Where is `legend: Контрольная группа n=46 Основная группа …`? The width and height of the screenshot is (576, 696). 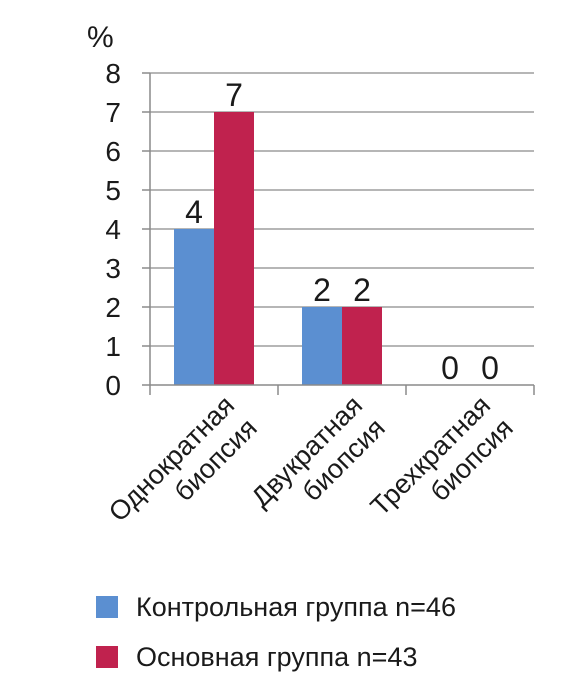 legend: Контрольная группа n=46 Основная группа … is located at coordinates (276, 642).